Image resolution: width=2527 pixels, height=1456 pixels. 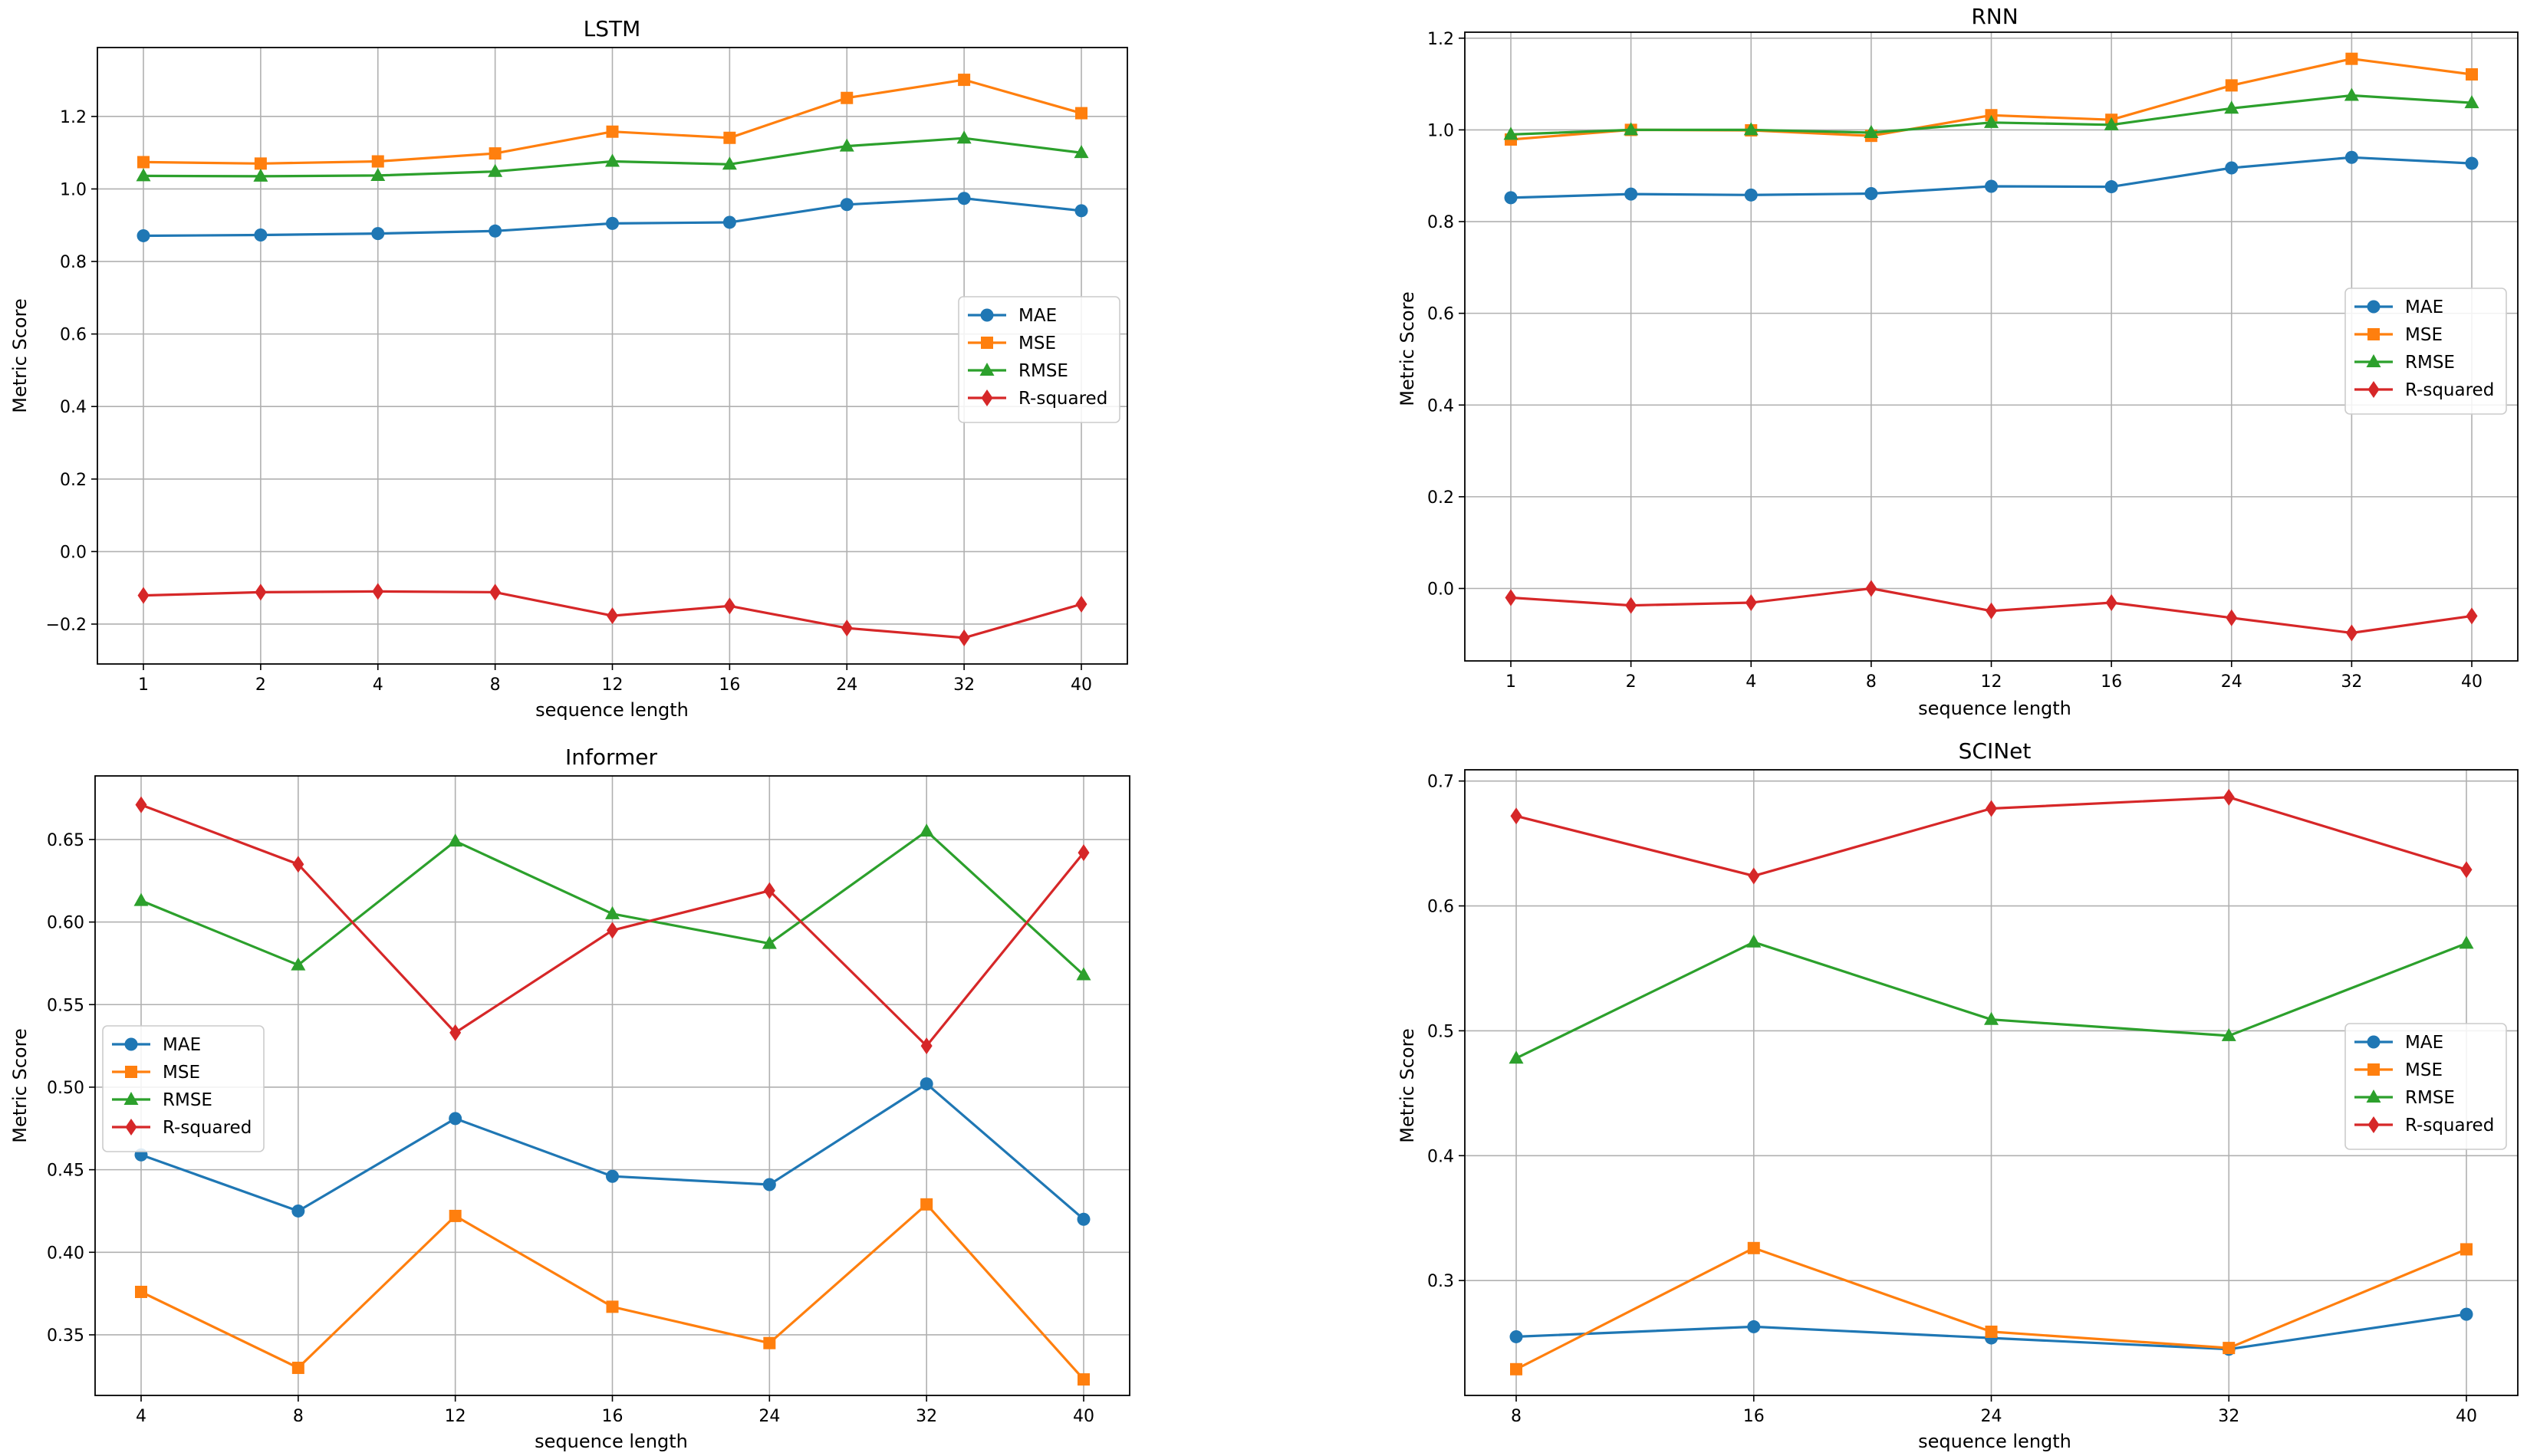 I want to click on panel-title: Informer, so click(x=611, y=757).